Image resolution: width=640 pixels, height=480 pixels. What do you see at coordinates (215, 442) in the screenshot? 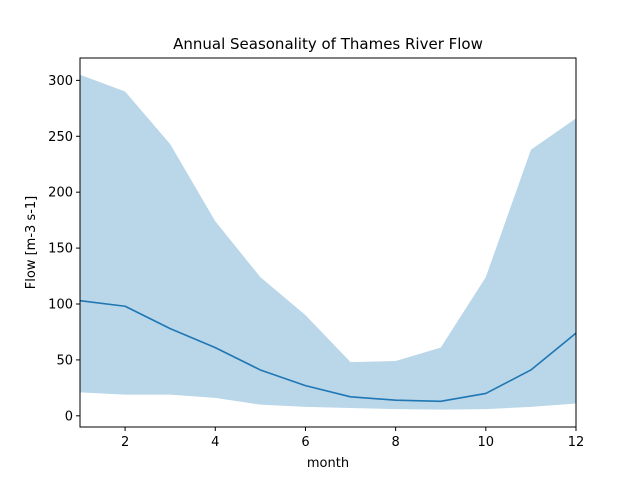
I see `x-tick-label: 4` at bounding box center [215, 442].